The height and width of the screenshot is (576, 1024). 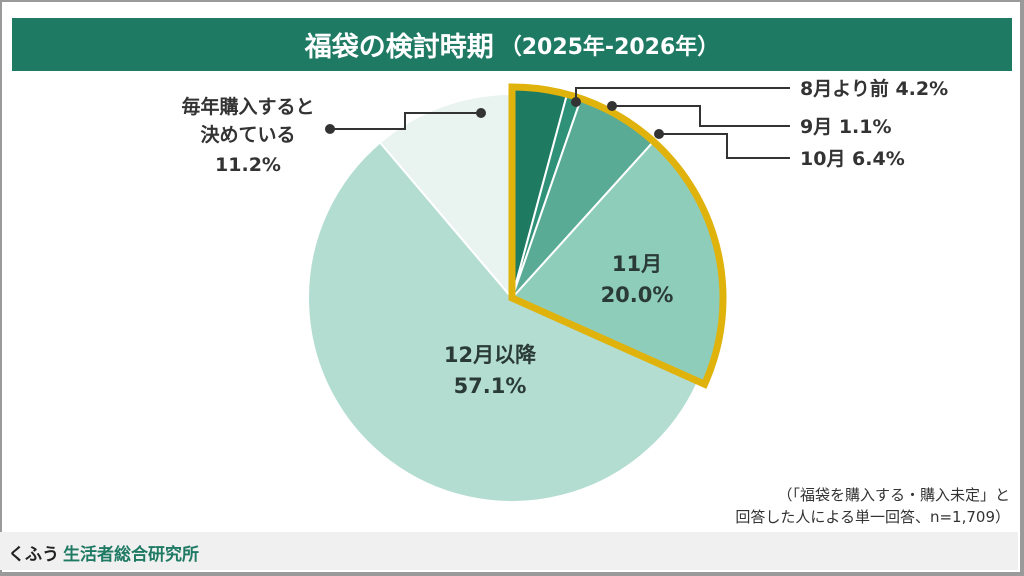 What do you see at coordinates (617, 236) in the screenshot?
I see `highlight-outline` at bounding box center [617, 236].